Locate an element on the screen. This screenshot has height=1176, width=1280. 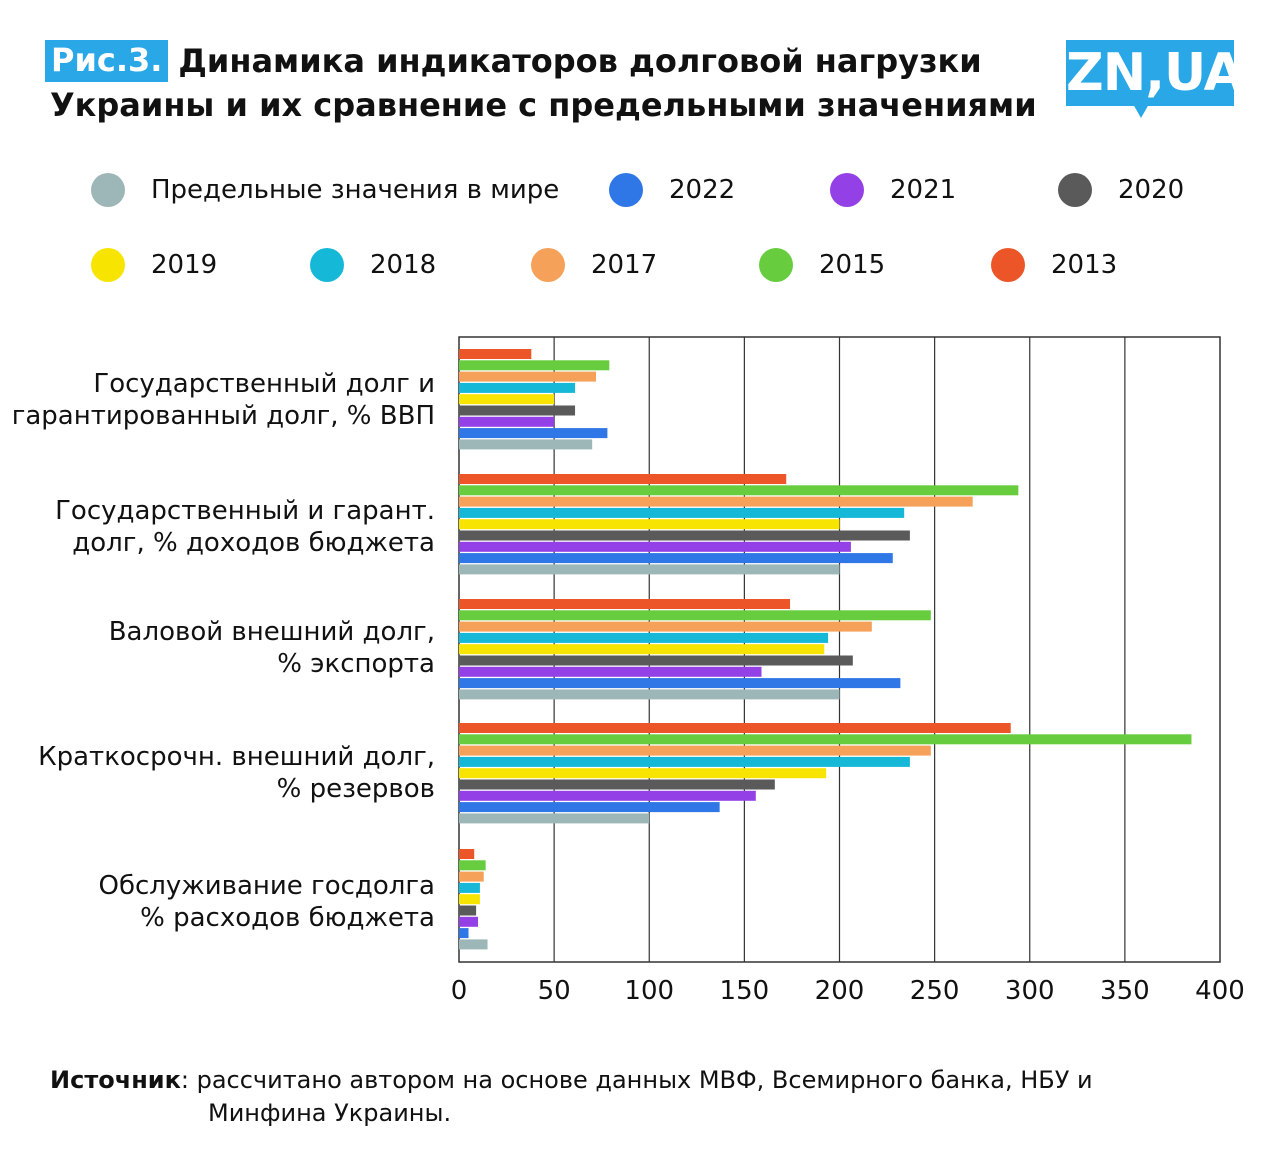
x-tick-label: 300 is located at coordinates (1030, 991).